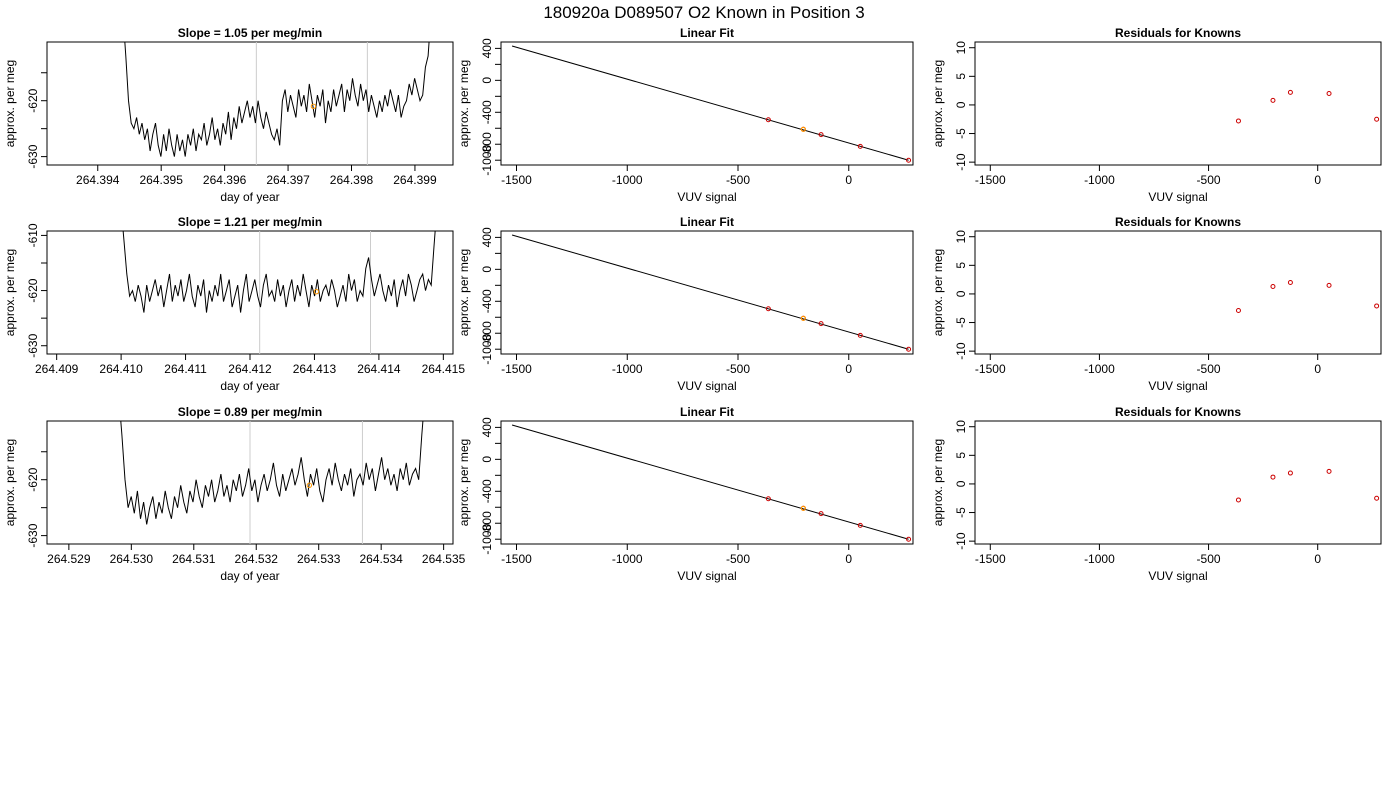  Describe the element at coordinates (225, 180) in the screenshot. I see `x-tick-label: 264.396` at that location.